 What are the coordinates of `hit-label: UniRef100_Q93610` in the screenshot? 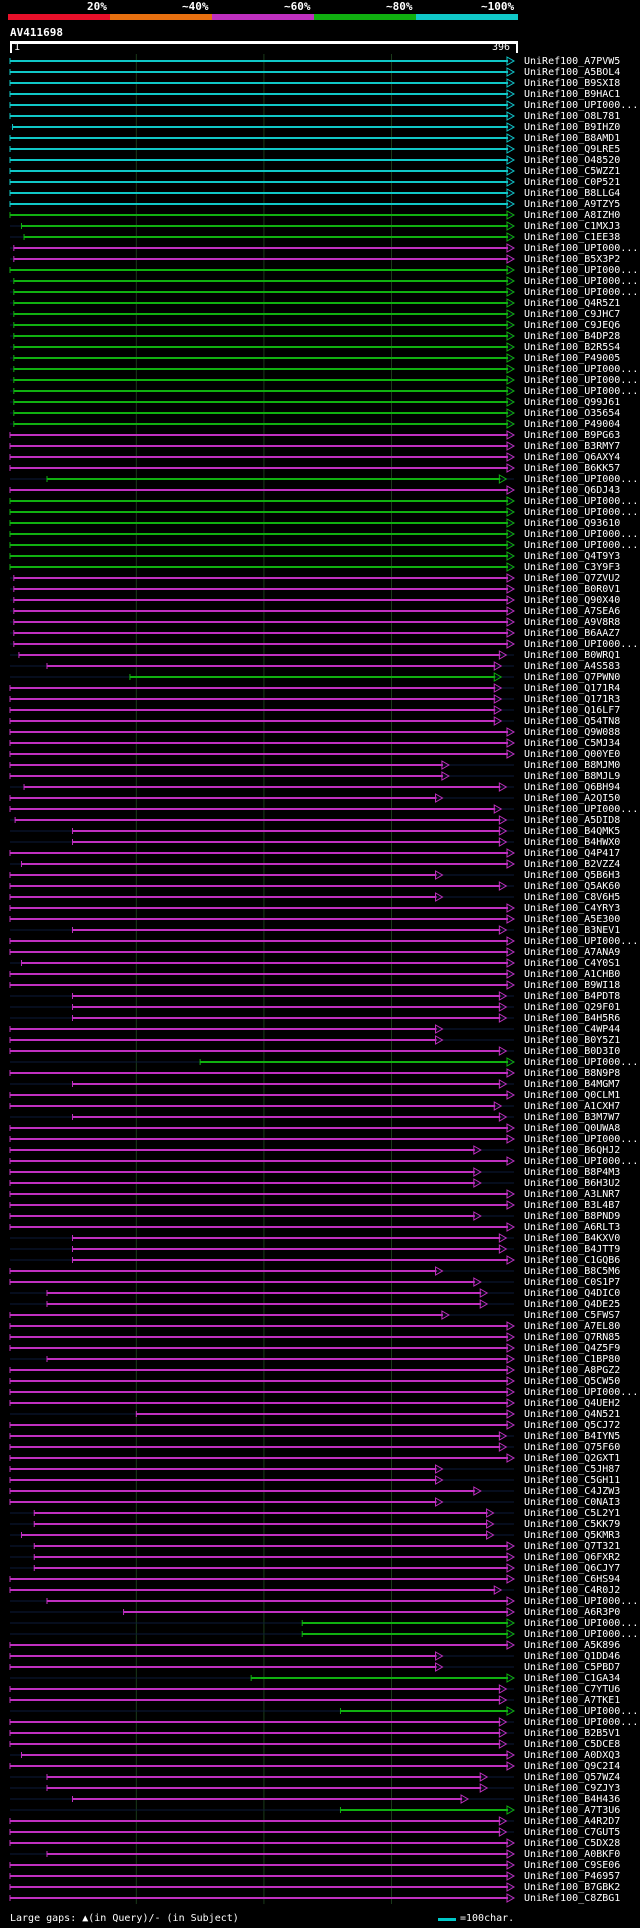 It's located at (572, 523).